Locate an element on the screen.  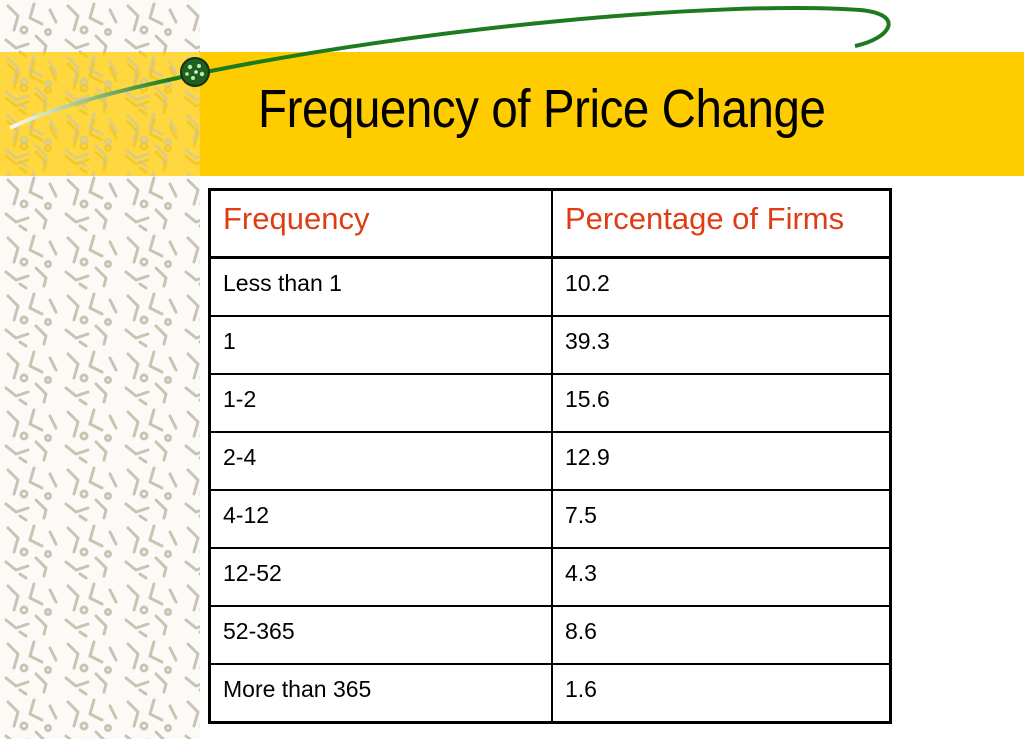
frequency-cell: 1-2 is located at coordinates (380, 403).